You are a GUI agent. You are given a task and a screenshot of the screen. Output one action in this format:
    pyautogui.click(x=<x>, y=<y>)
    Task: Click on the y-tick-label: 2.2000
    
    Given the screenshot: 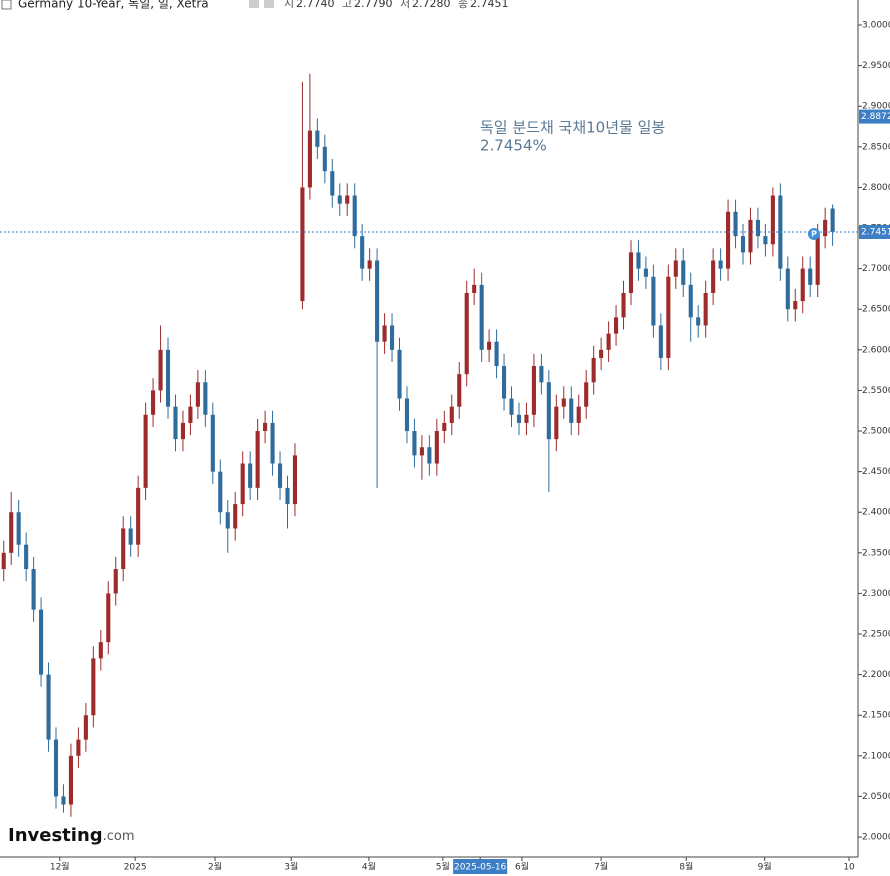 What is the action you would take?
    pyautogui.click(x=876, y=675)
    